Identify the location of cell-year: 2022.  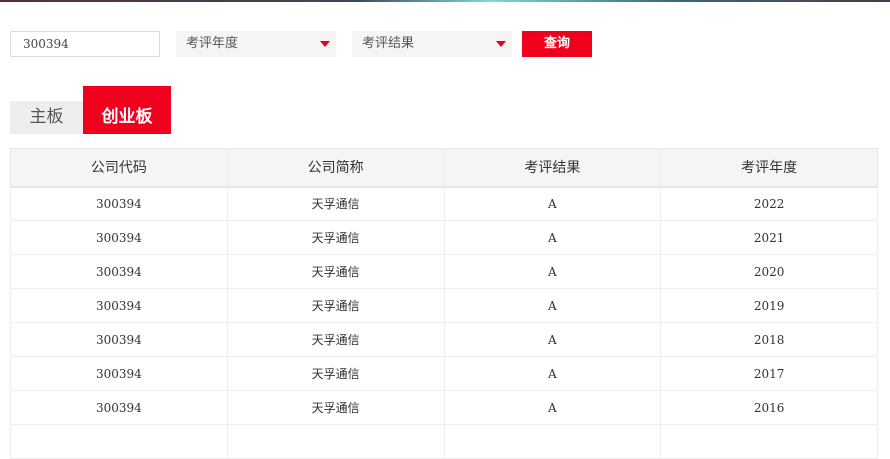
(769, 203).